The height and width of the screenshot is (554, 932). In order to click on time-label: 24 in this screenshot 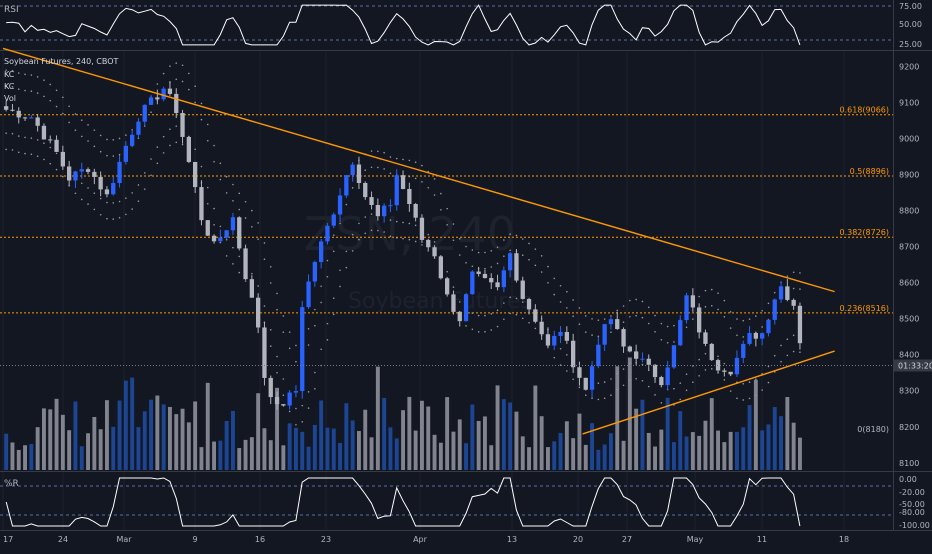, I will do `click(63, 539)`.